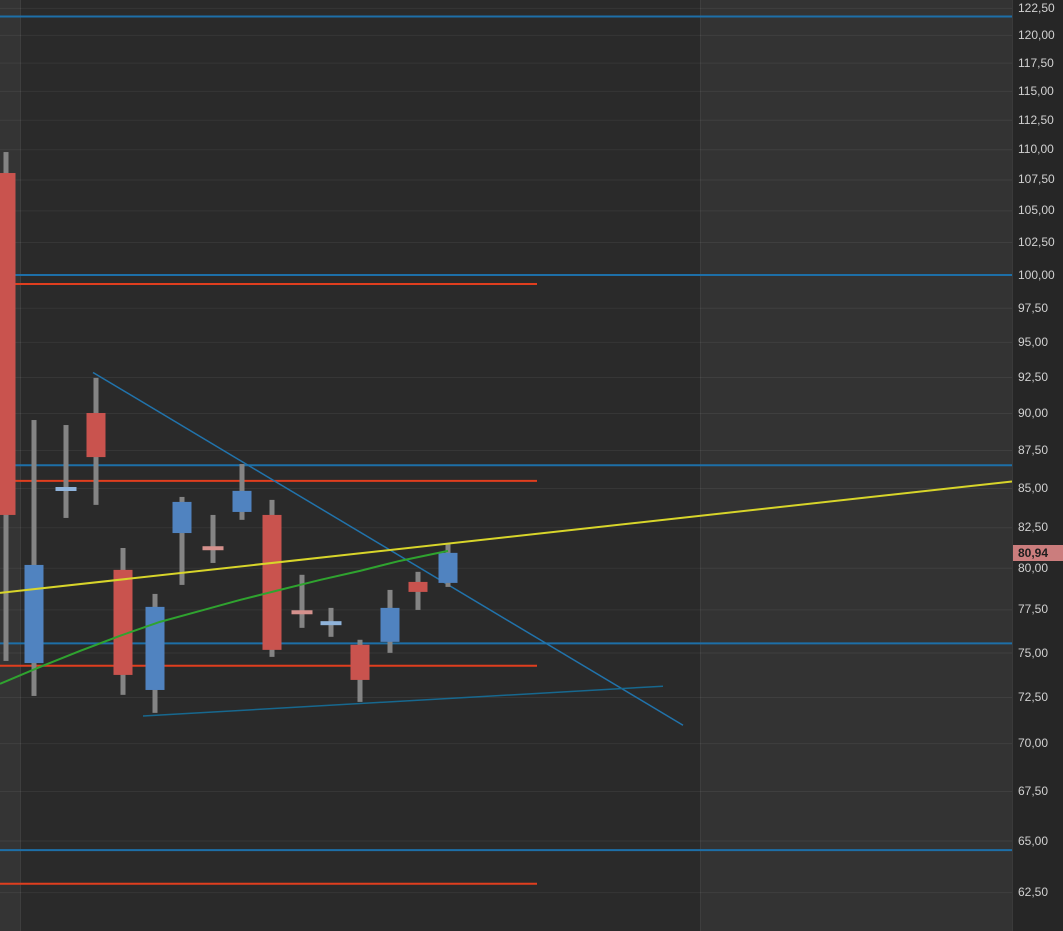  Describe the element at coordinates (1038, 552) in the screenshot. I see `last-price-label: 80,94` at that location.